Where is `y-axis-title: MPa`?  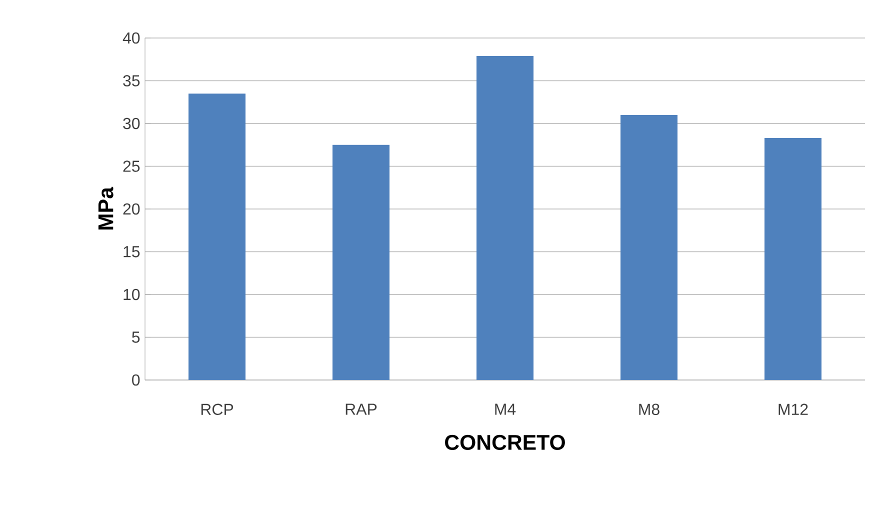 y-axis-title: MPa is located at coordinates (106, 208).